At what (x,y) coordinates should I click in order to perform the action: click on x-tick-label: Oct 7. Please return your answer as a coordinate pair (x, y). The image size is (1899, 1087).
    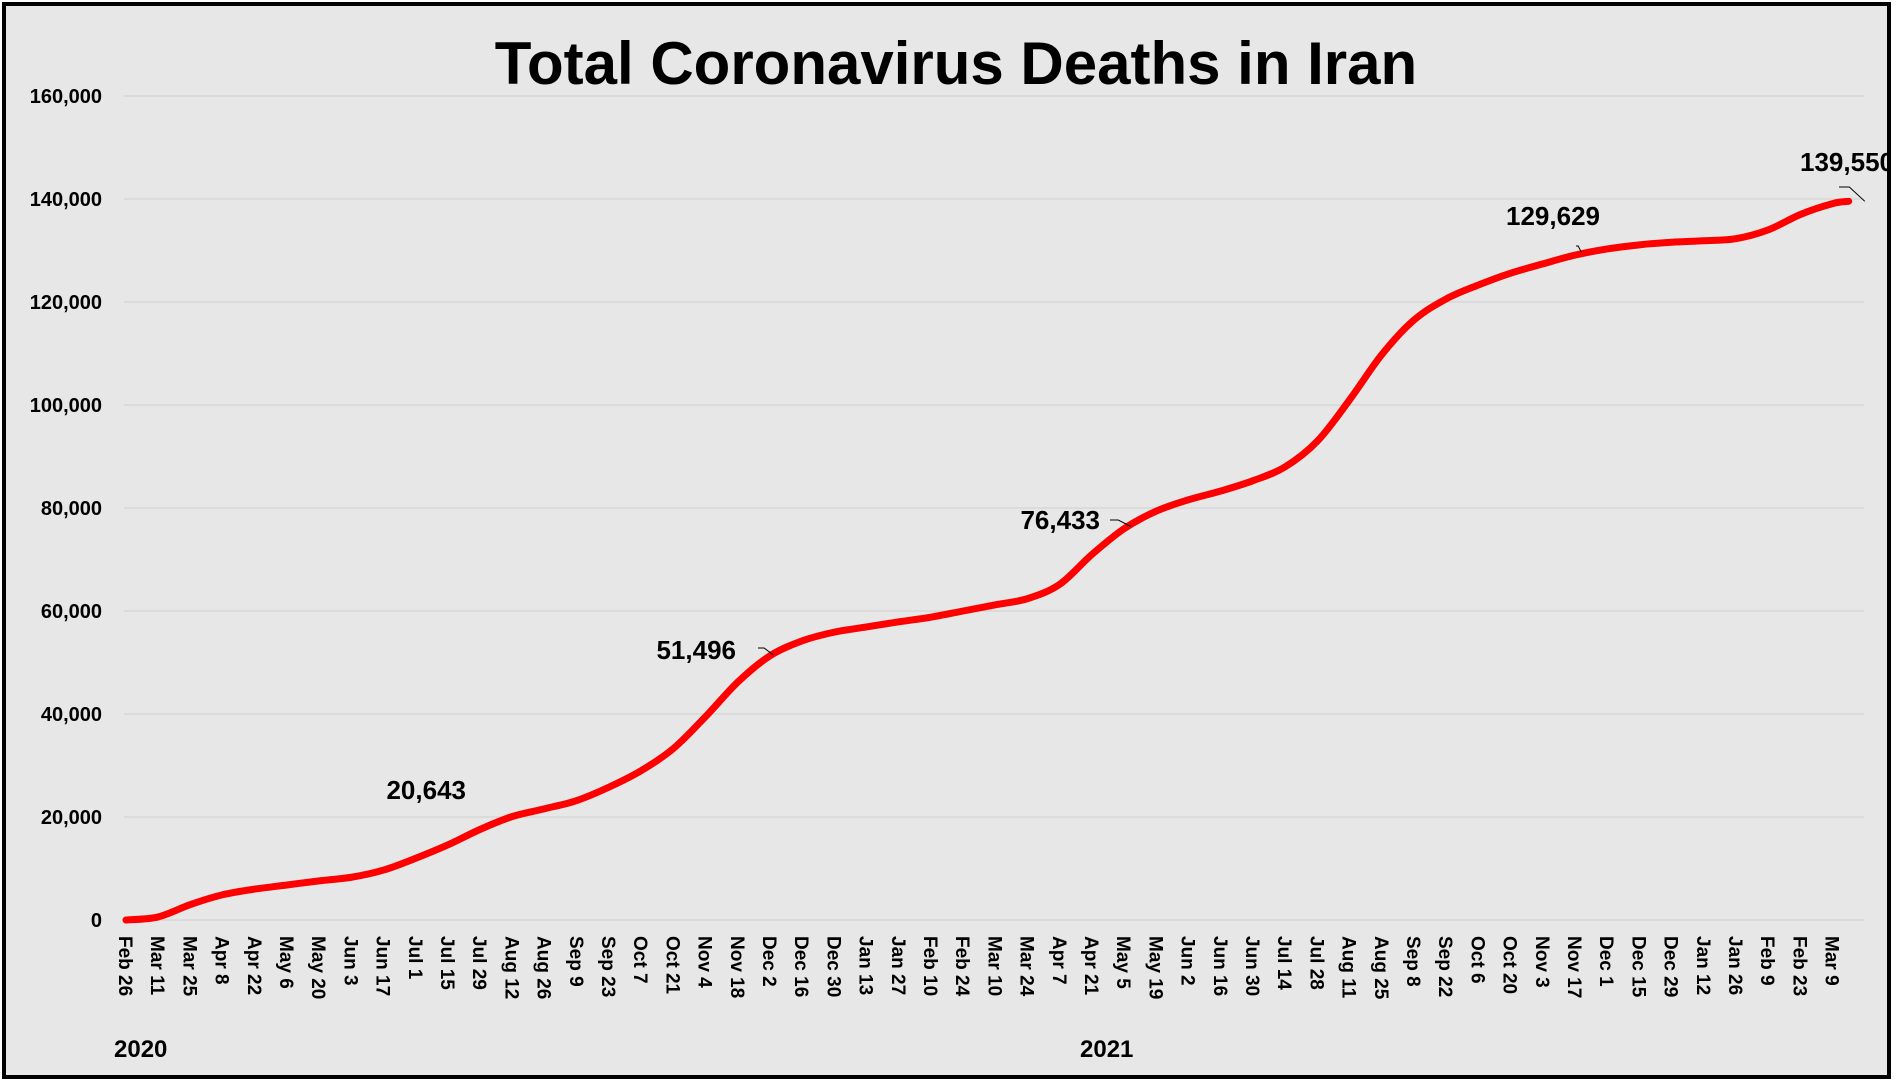
    Looking at the image, I should click on (639, 960).